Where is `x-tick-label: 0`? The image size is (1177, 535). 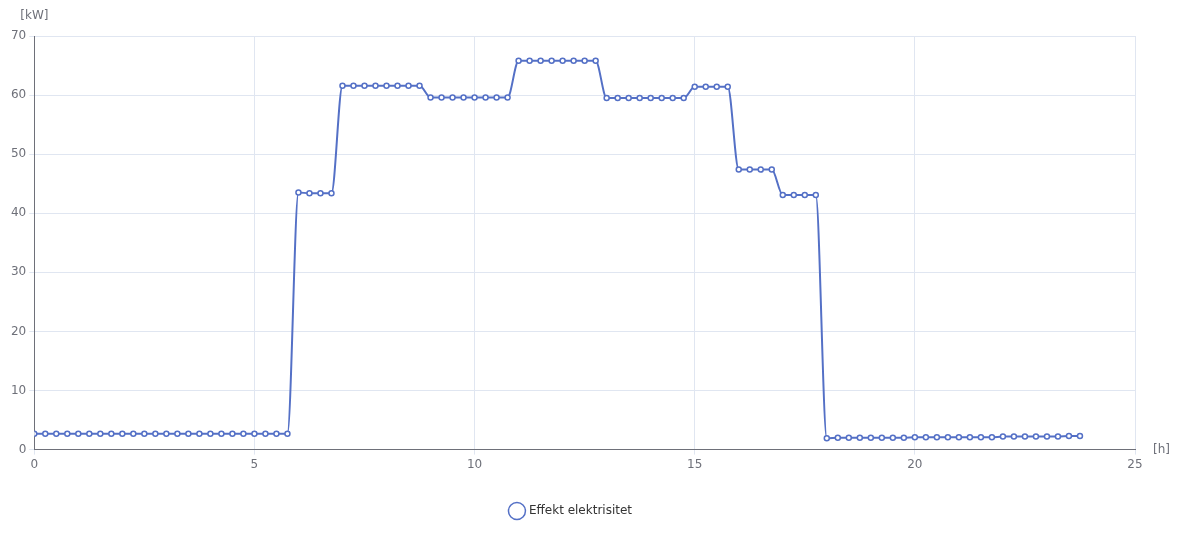
x-tick-label: 0 is located at coordinates (34, 463).